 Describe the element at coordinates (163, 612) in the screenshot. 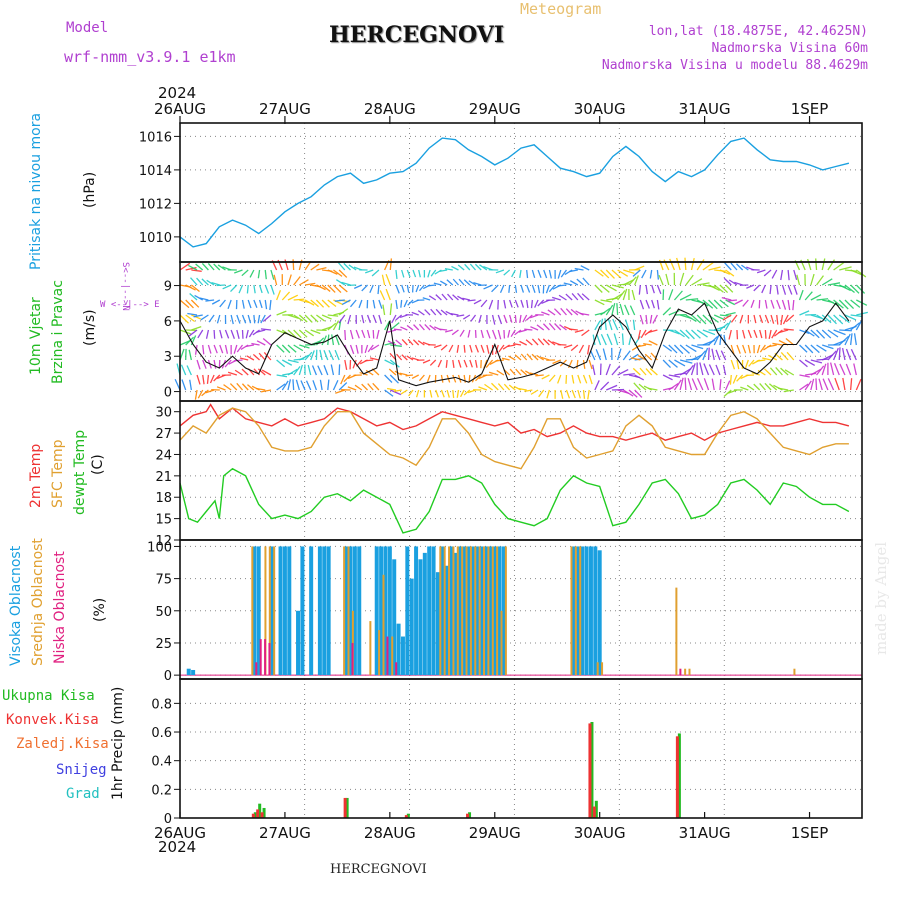

I see `y-tick-label: 50` at that location.